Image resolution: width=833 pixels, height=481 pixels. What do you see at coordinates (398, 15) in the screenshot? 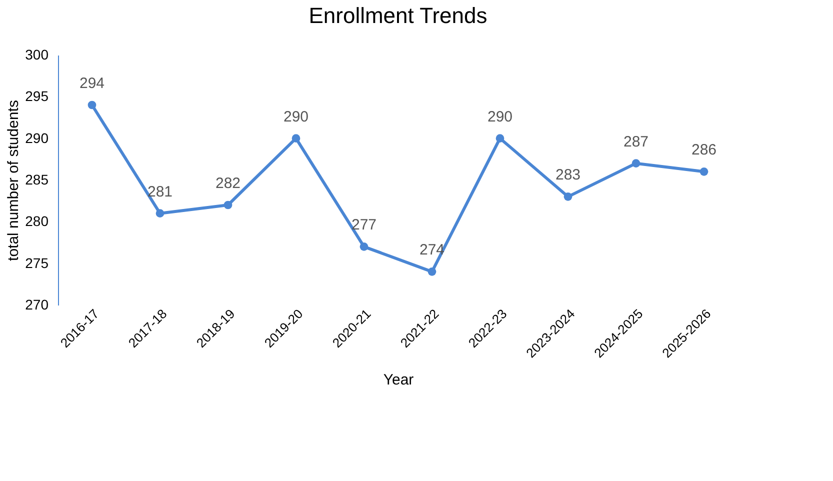
I see `chart-title: Enrollment Trends` at bounding box center [398, 15].